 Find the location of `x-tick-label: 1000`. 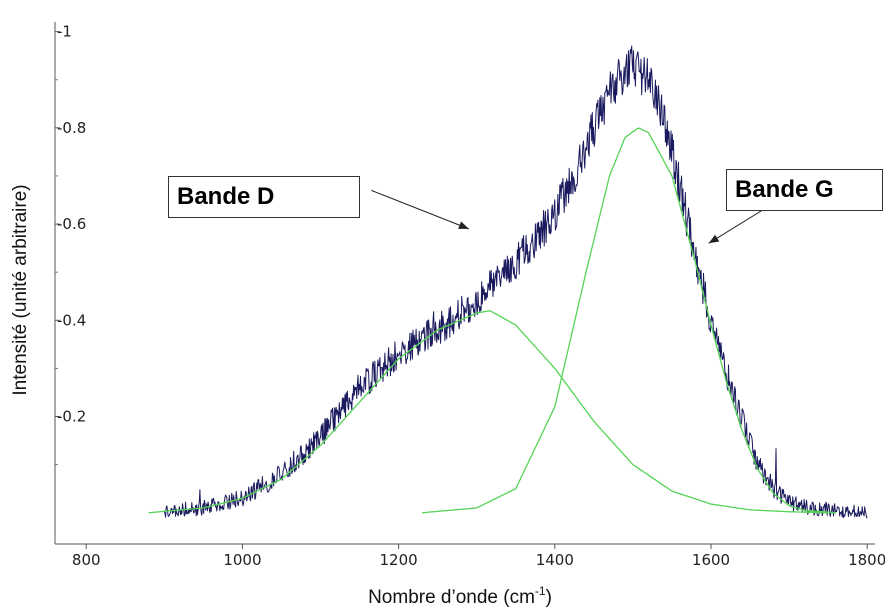

x-tick-label: 1000 is located at coordinates (242, 560).